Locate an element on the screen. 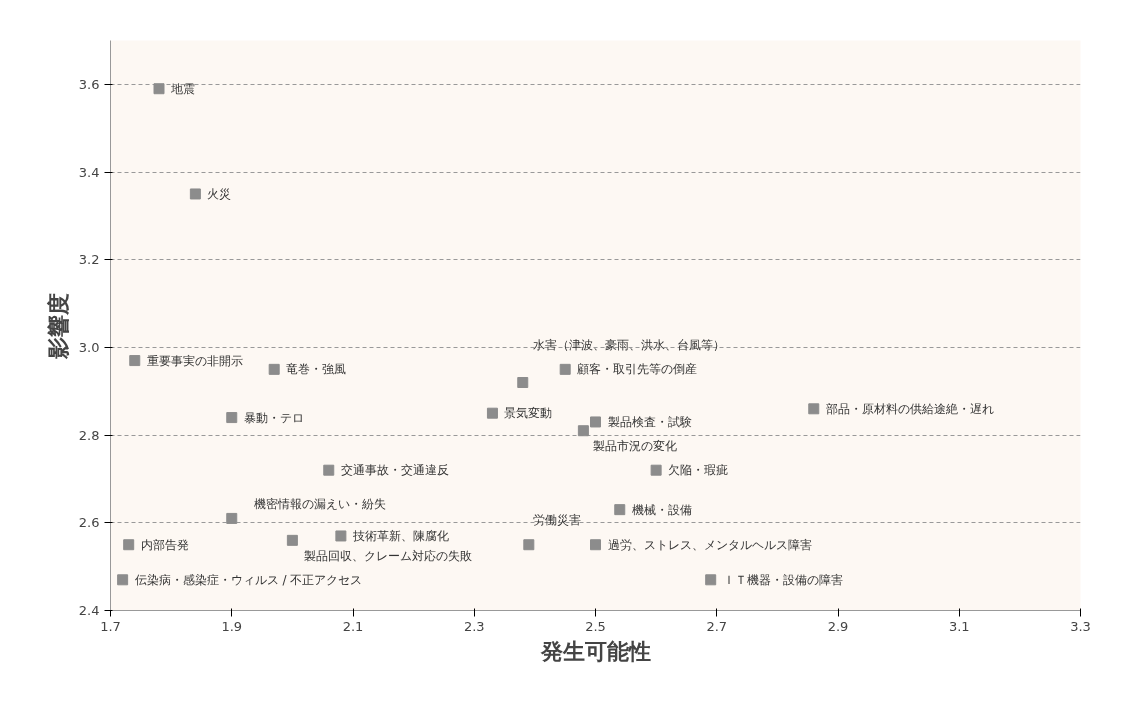 The height and width of the screenshot is (713, 1142). annotation: 過労、ストレス、メンタルヘルス障害 is located at coordinates (709, 544).